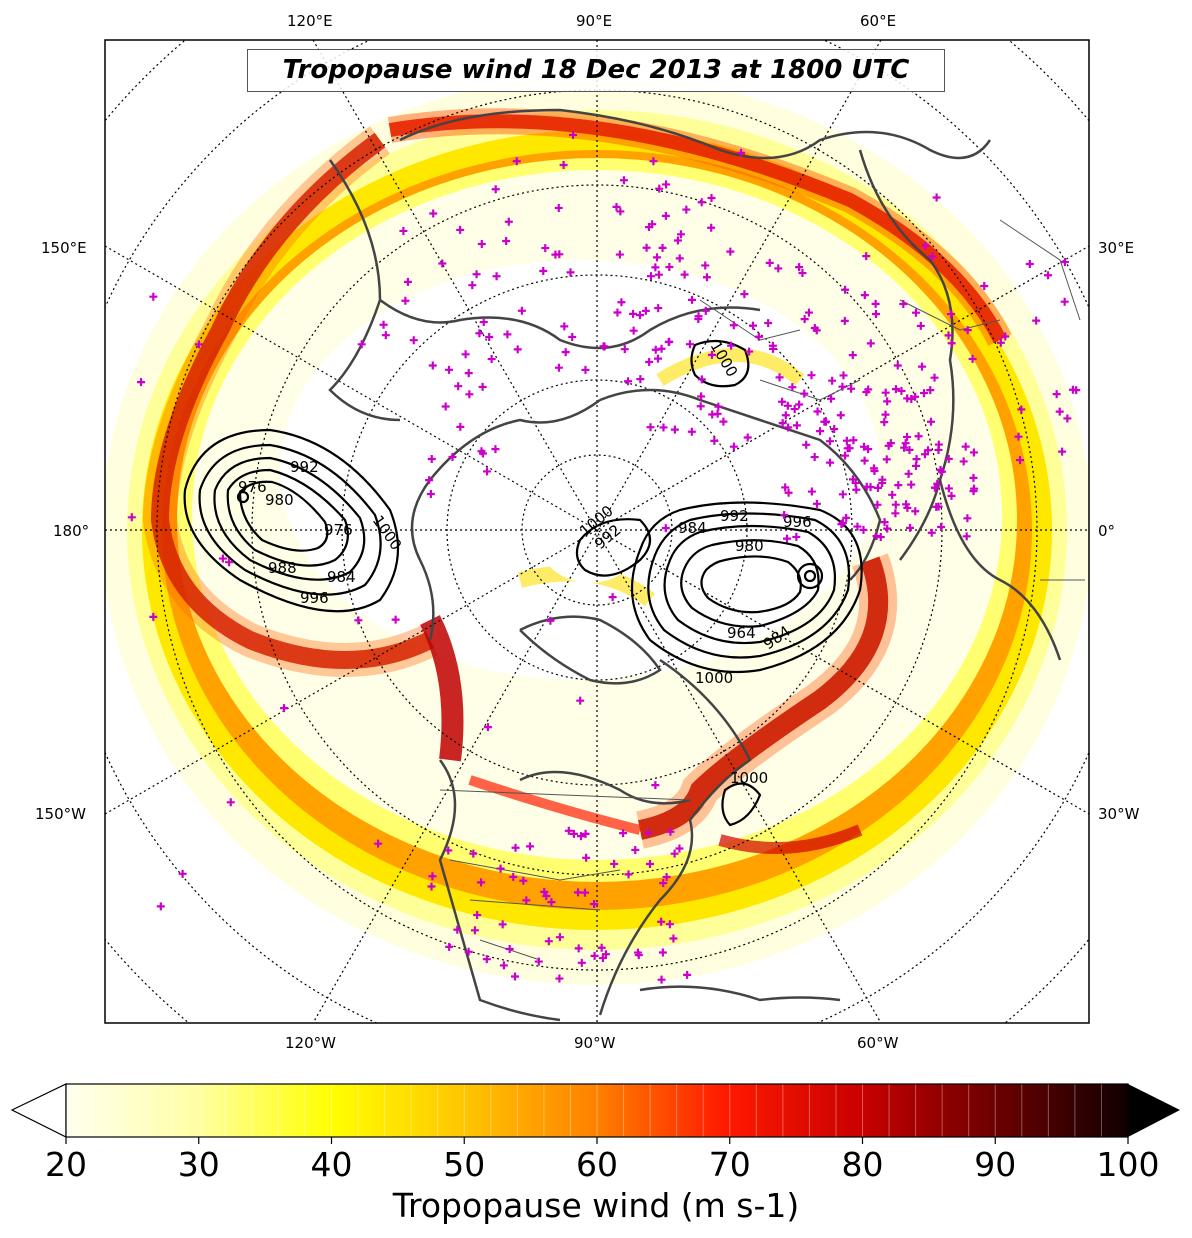 Image resolution: width=1192 pixels, height=1238 pixels. What do you see at coordinates (38, 1110) in the screenshot?
I see `colorbar-underflow-triangle` at bounding box center [38, 1110].